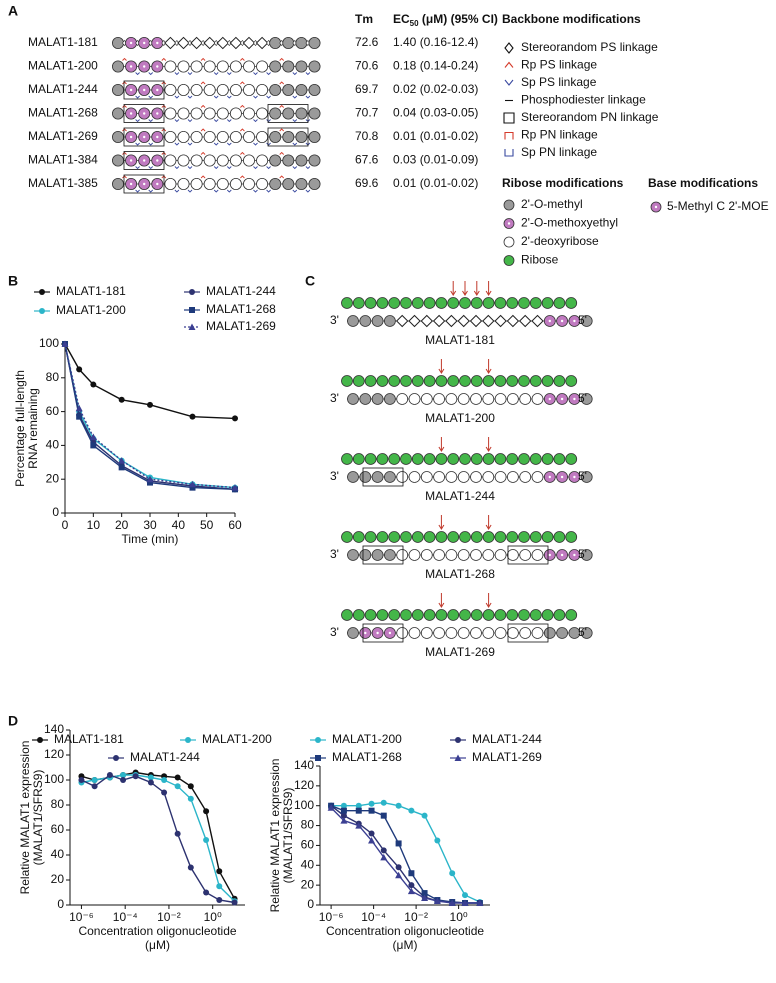  Describe the element at coordinates (367, 739) in the screenshot. I see `legend-label: MALAT1-200` at that location.